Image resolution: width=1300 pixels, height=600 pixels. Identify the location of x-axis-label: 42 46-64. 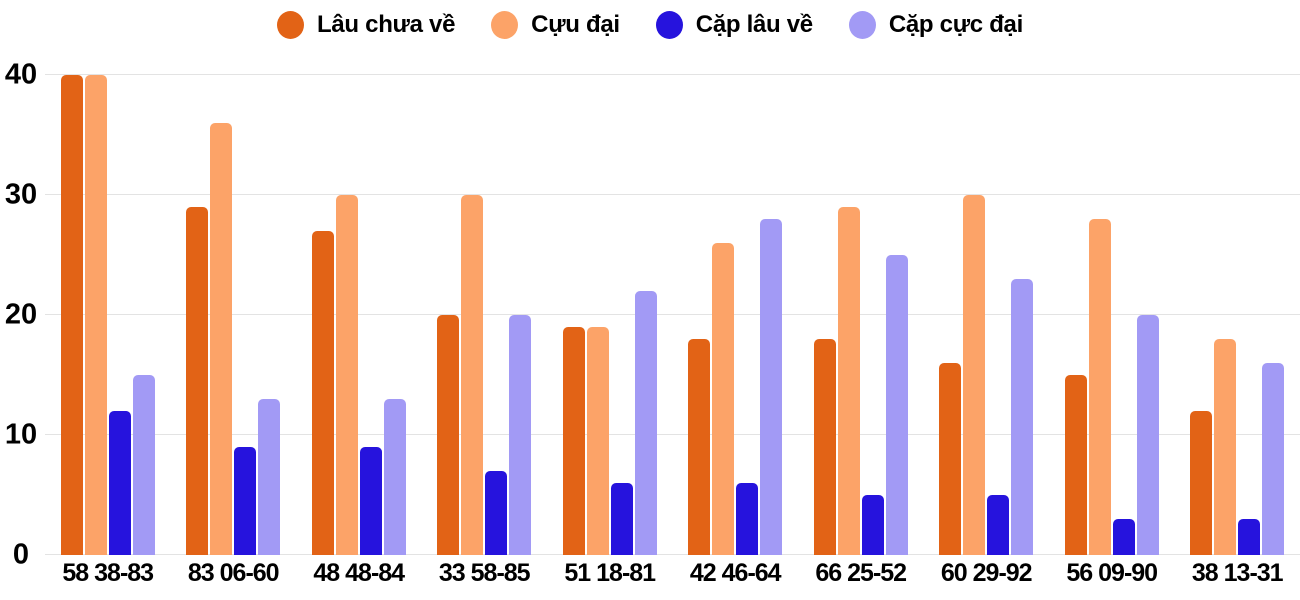
(735, 573).